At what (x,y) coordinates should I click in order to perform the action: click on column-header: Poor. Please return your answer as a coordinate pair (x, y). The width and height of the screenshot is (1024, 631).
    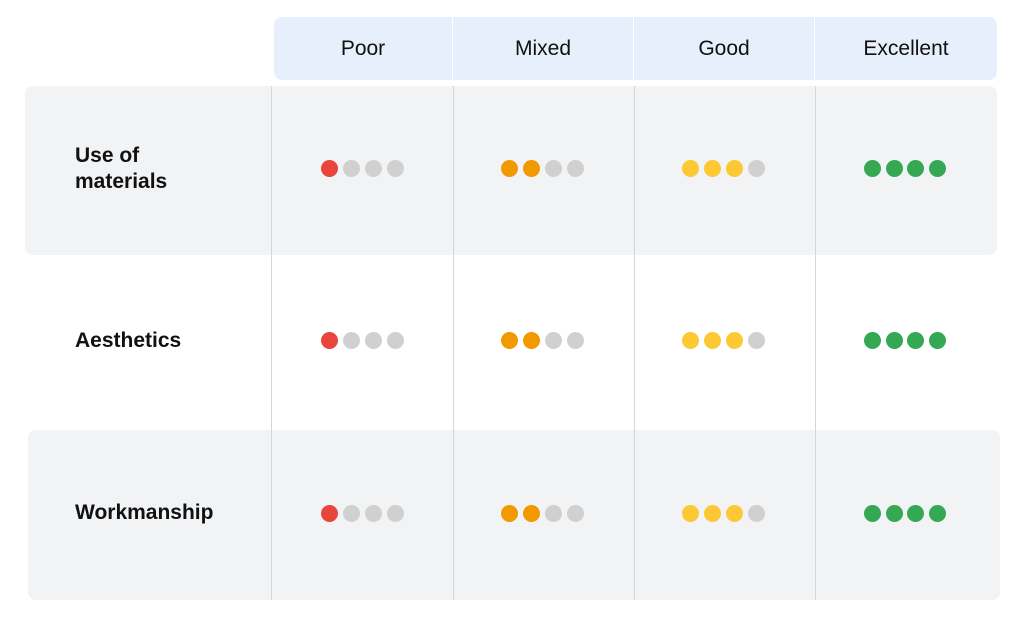
    Looking at the image, I should click on (363, 48).